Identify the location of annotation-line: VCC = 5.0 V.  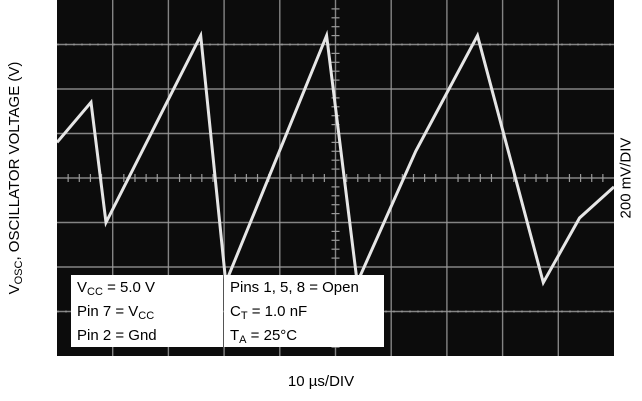
(116, 288).